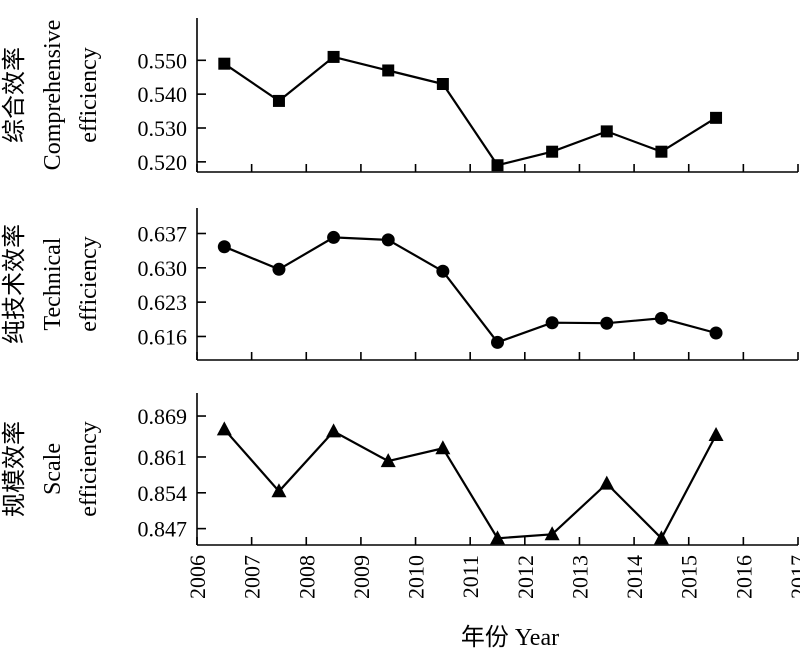 Image resolution: width=800 pixels, height=659 pixels. What do you see at coordinates (689, 577) in the screenshot?
I see `x-tick-label: 2015` at bounding box center [689, 577].